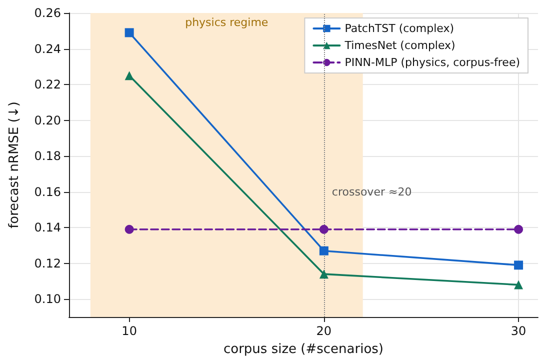 This screenshot has height=364, width=550. I want to click on legend-label: PatchTST (complex), so click(399, 28).